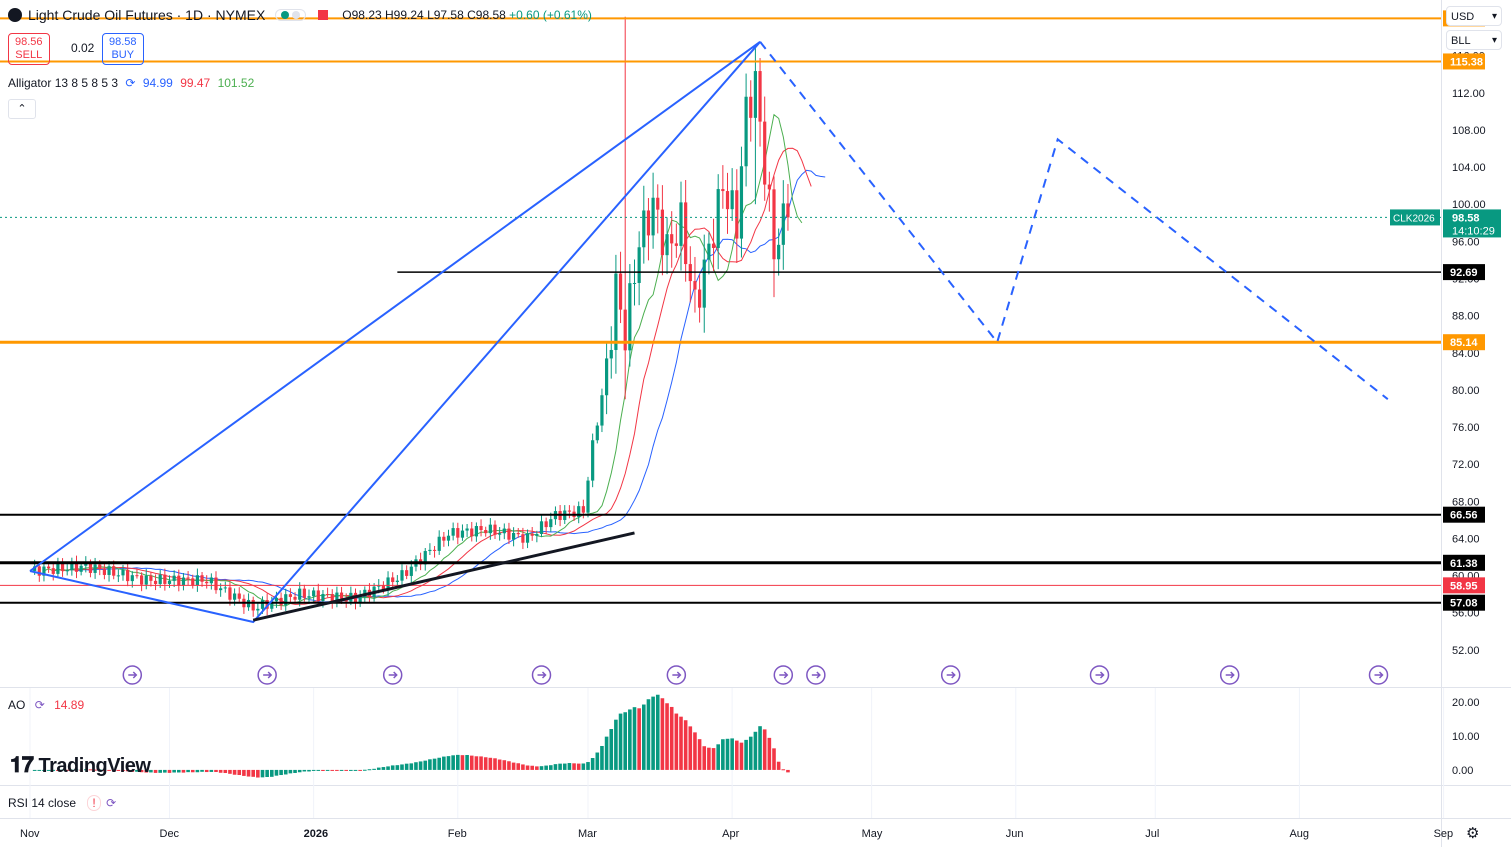 The image size is (1511, 847). What do you see at coordinates (1464, 604) in the screenshot?
I see `level-label: 57.08` at bounding box center [1464, 604].